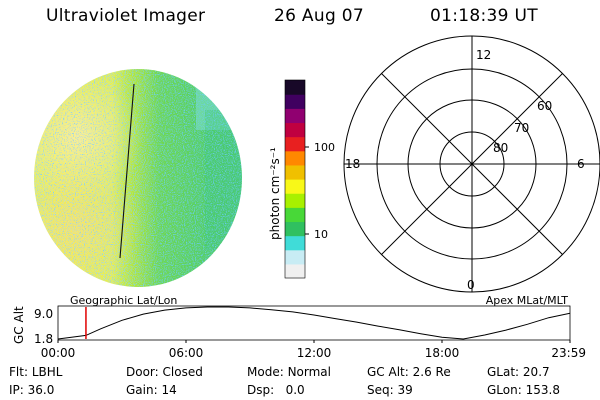 This screenshot has height=400, width=600. Describe the element at coordinates (523, 390) in the screenshot. I see `glon-field: GLon: 153.8` at that location.